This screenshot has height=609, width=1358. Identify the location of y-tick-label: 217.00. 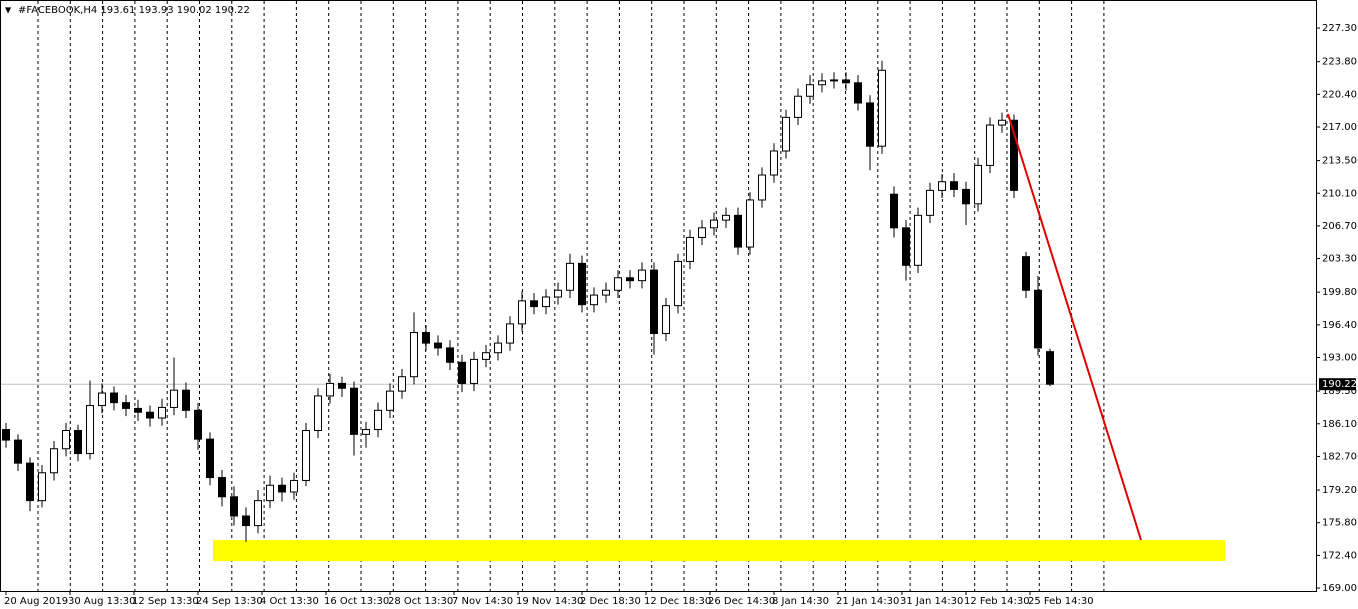
(1339, 127).